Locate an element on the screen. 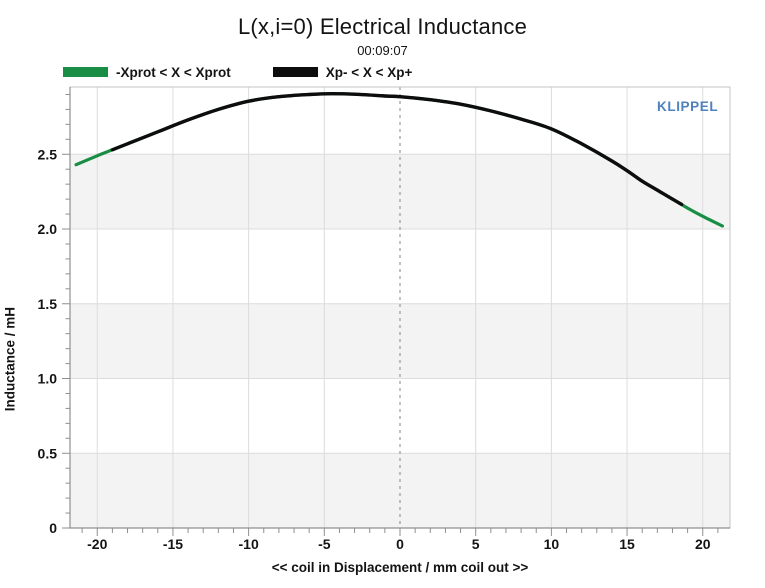  chart-subtitle: 00:09:07 is located at coordinates (382, 50).